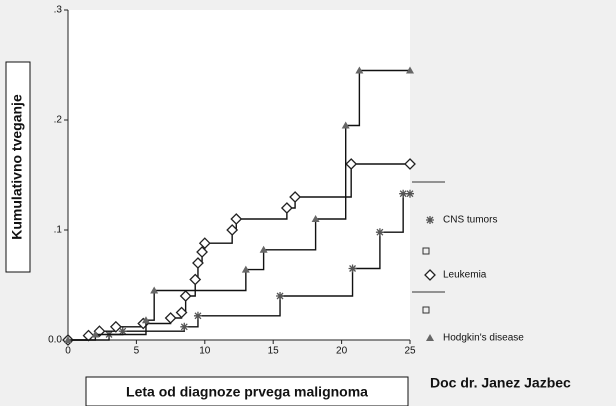  I want to click on legend-label: Hodgkin's disease, so click(483, 338).